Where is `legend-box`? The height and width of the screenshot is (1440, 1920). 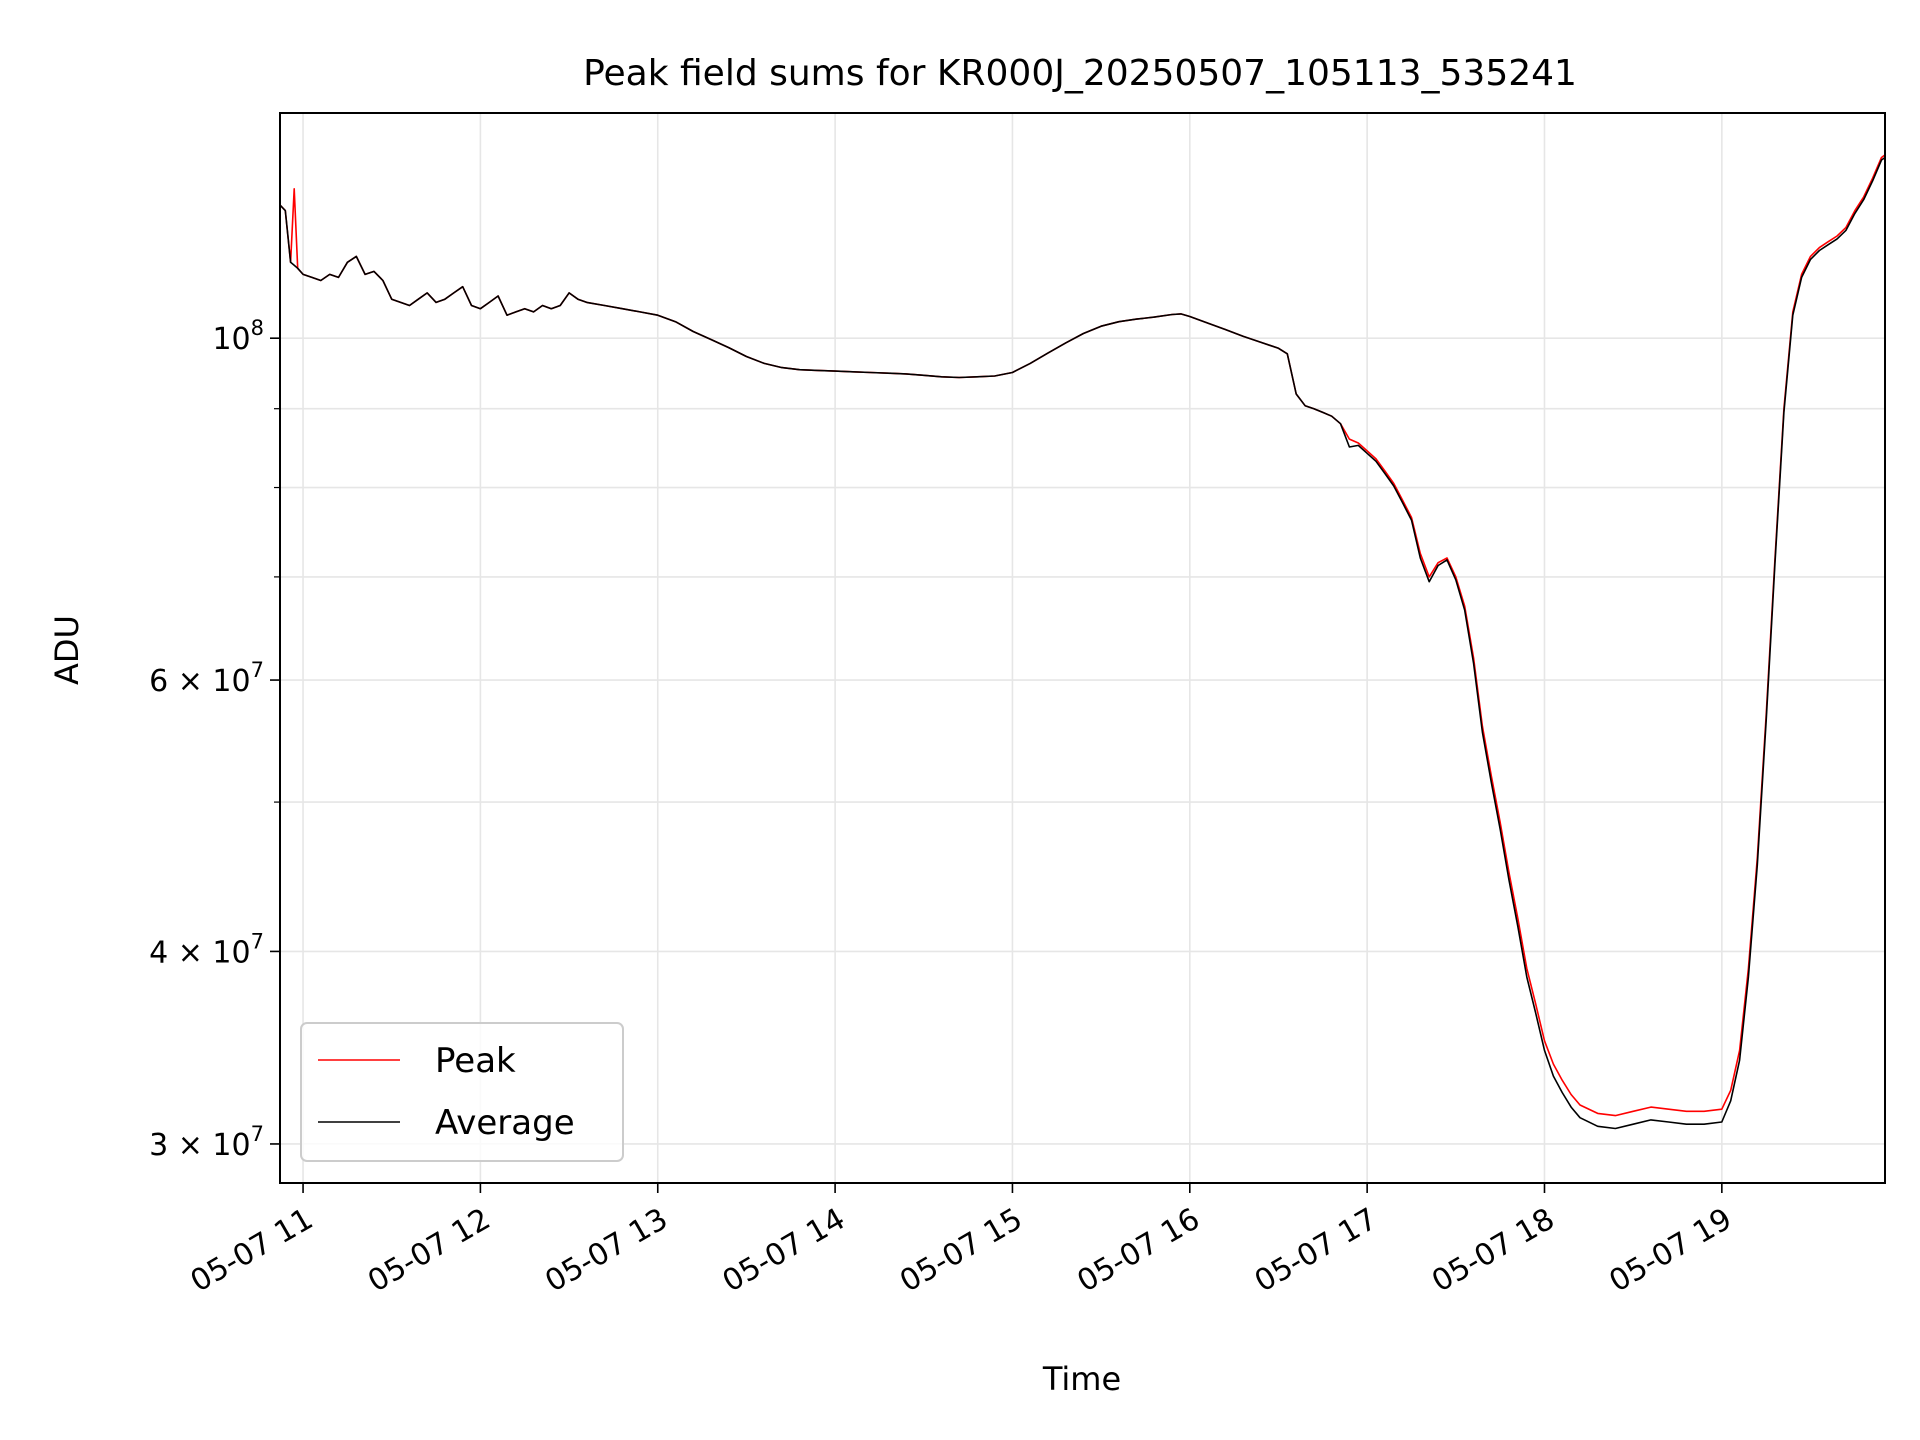 legend-box is located at coordinates (462, 1092).